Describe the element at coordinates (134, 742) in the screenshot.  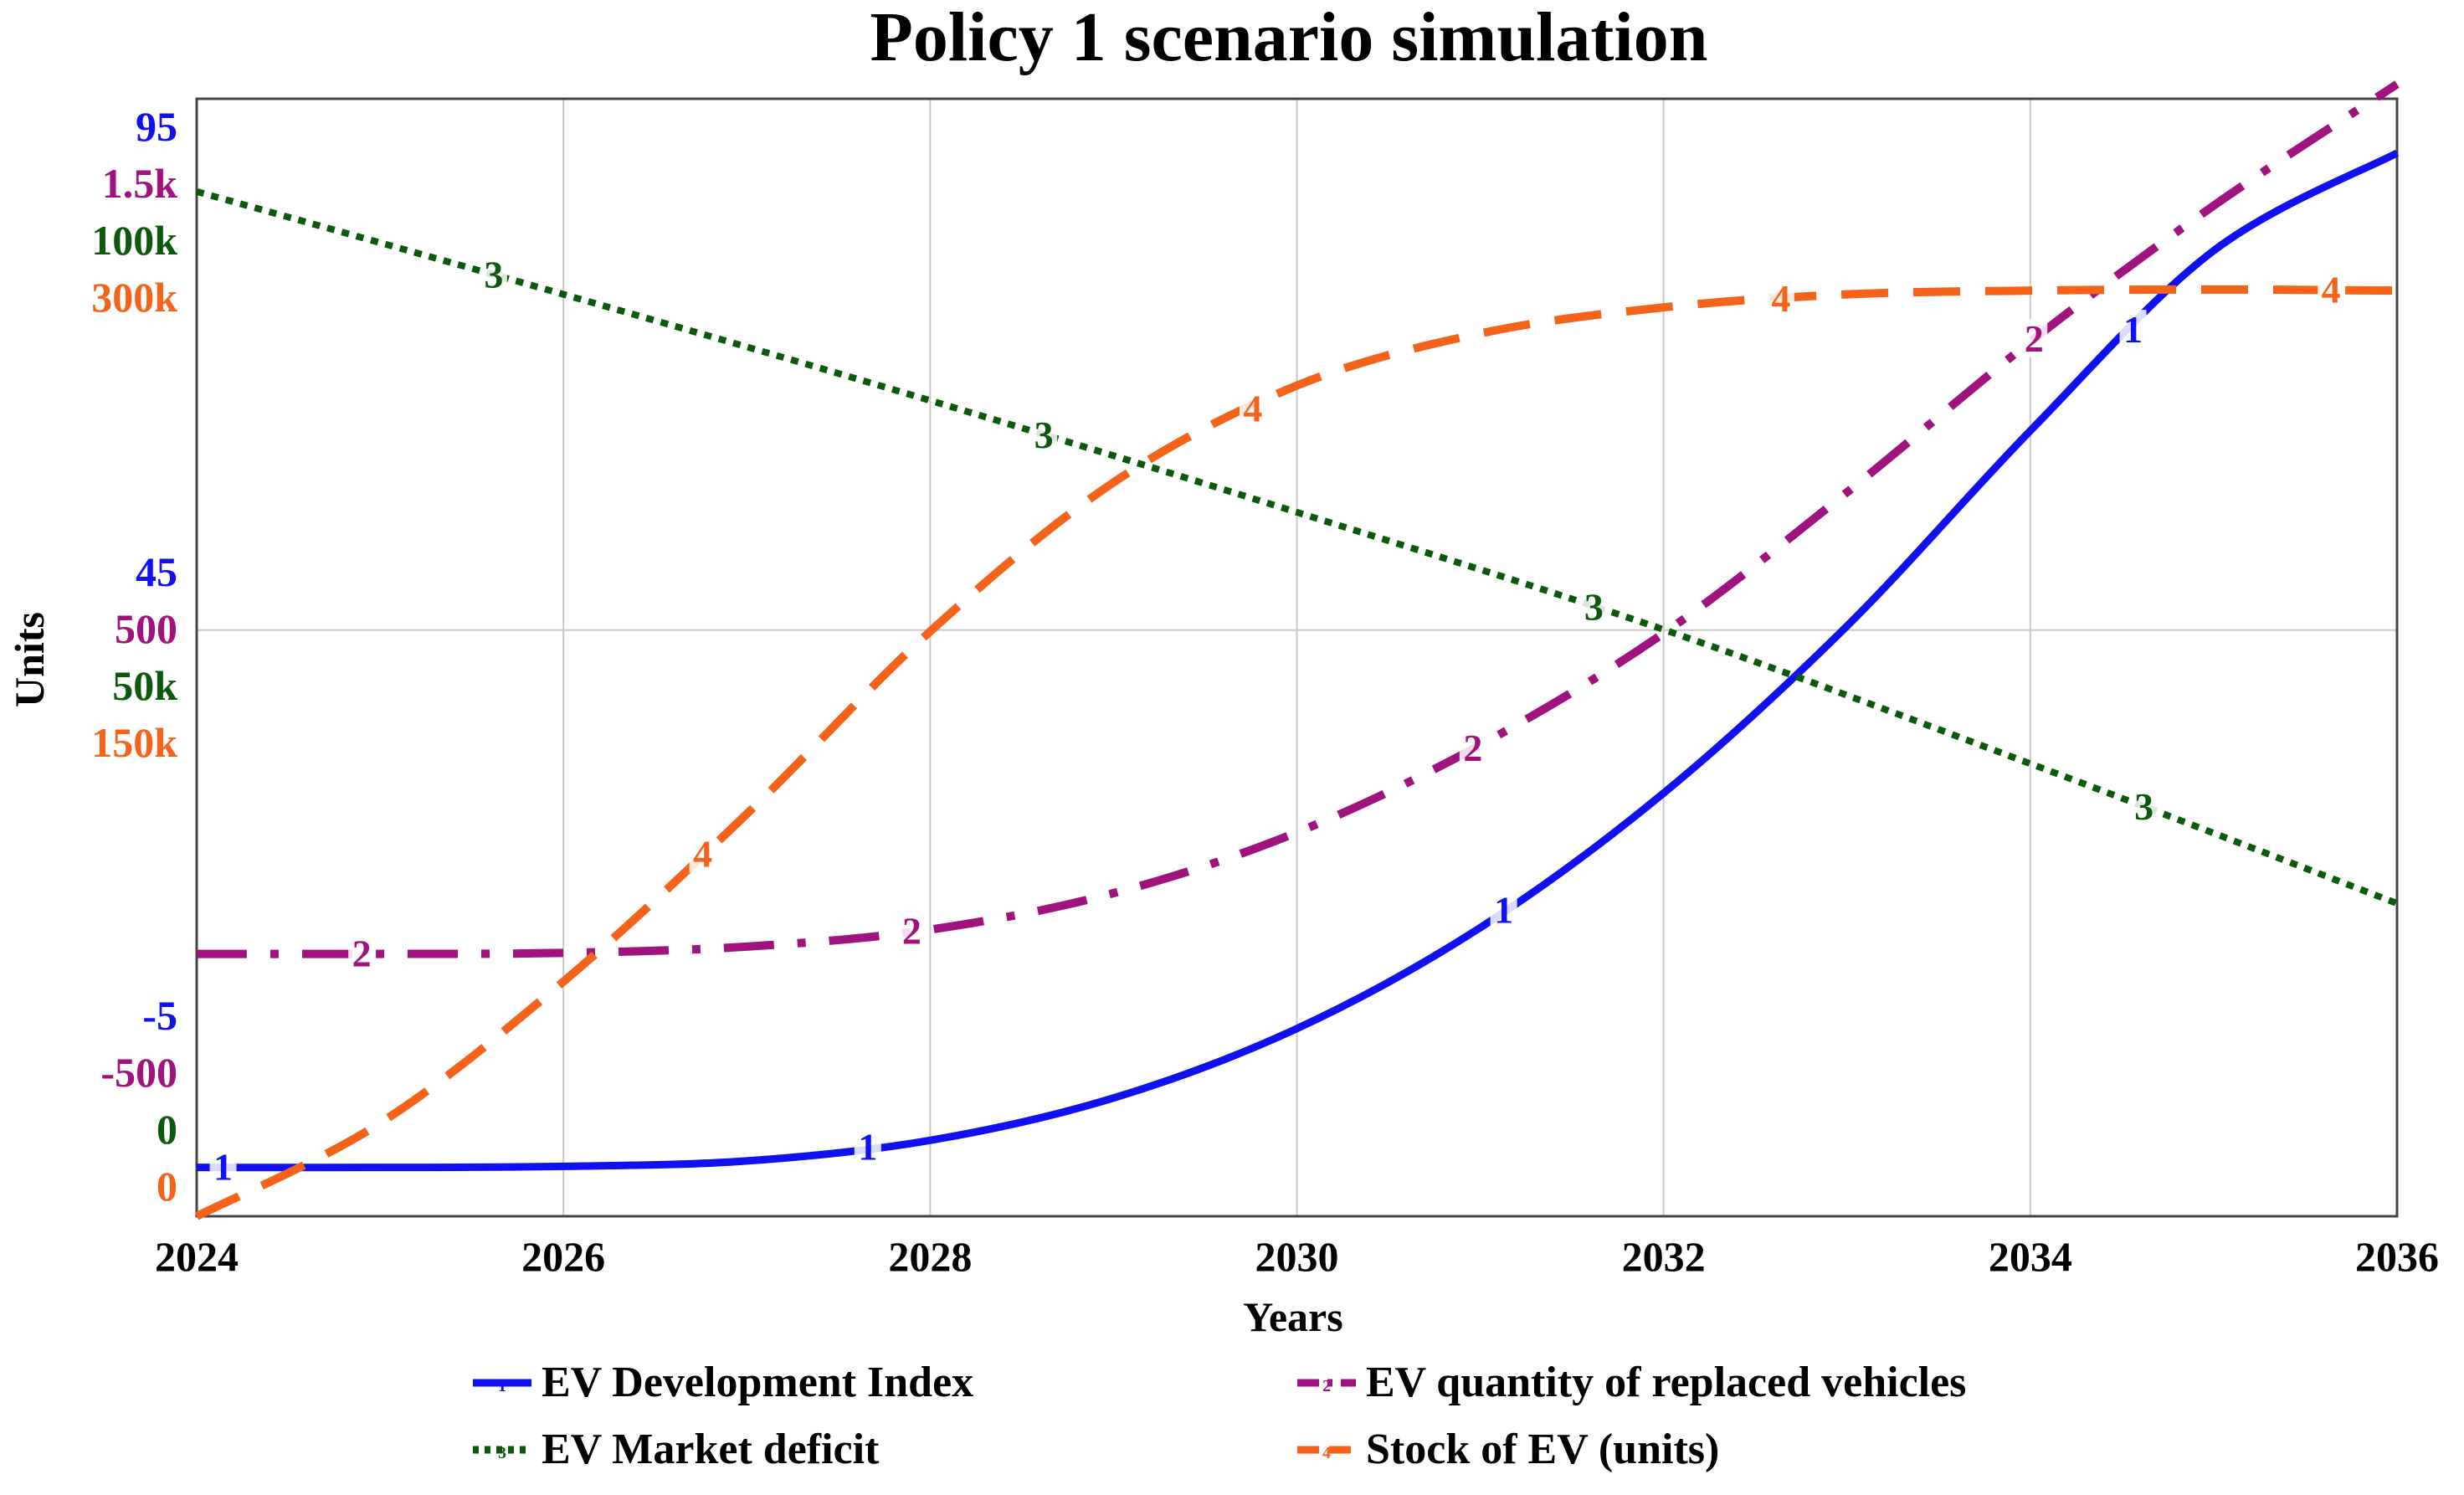
I see `y-tick-label: 150k` at that location.